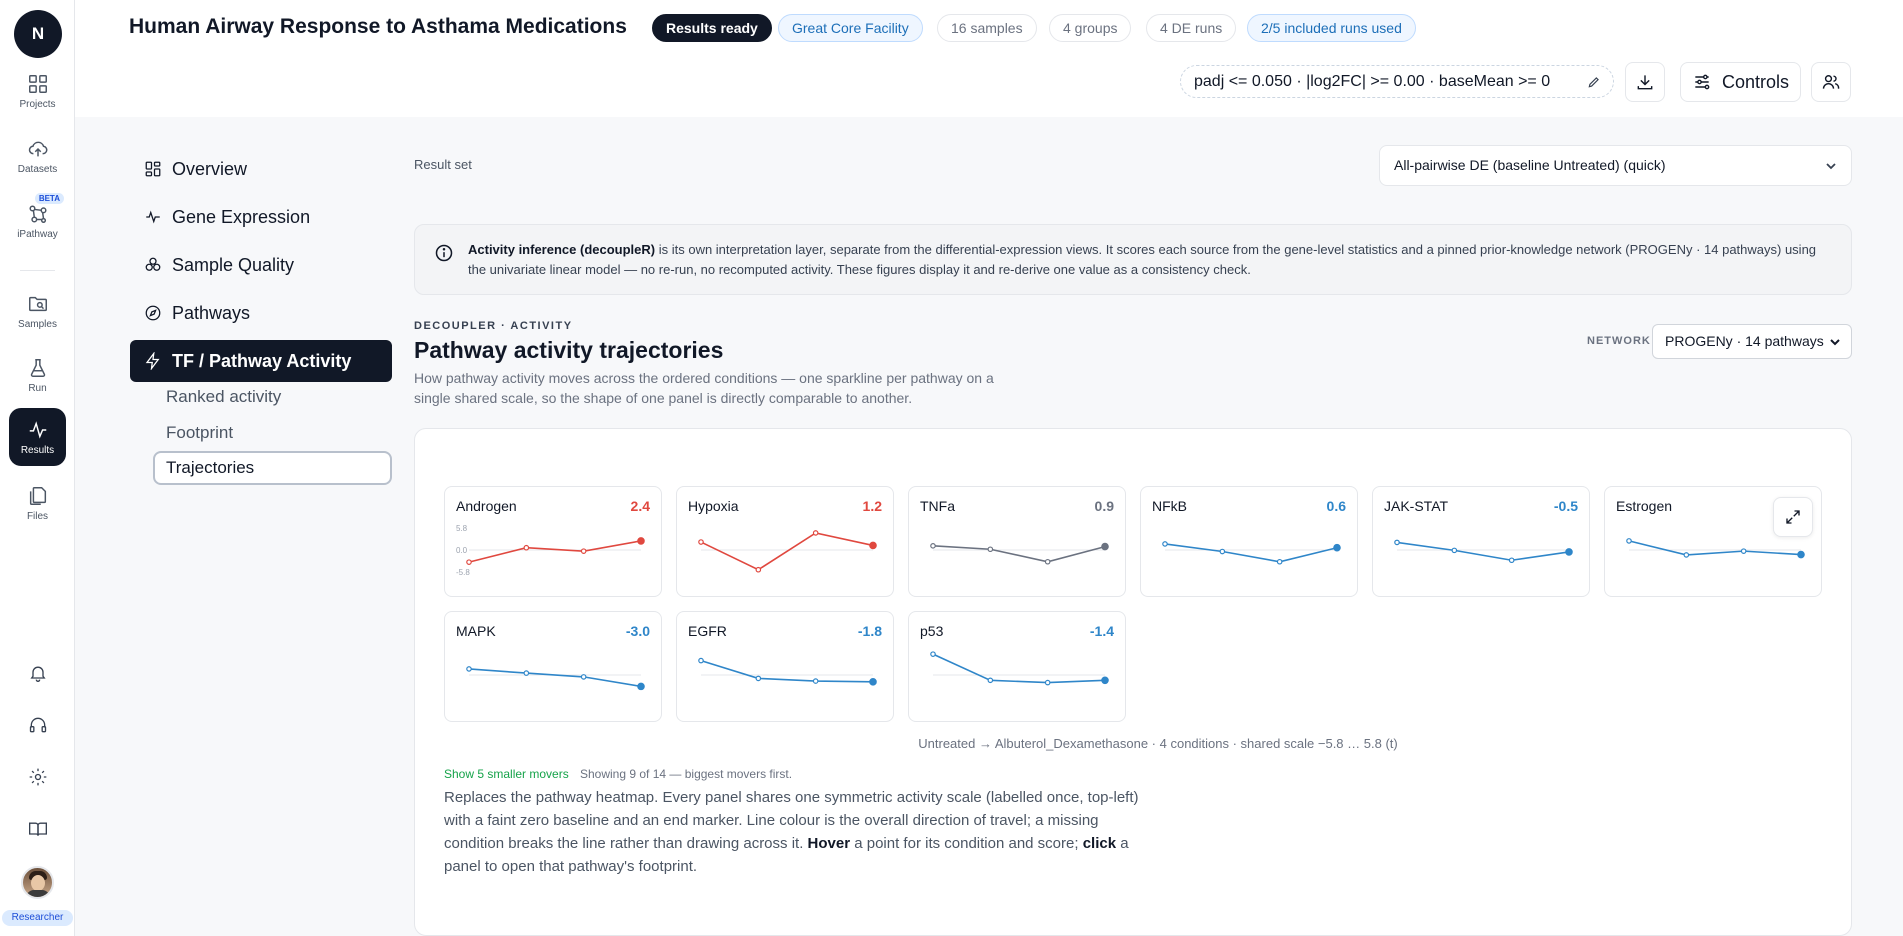 Image resolution: width=1903 pixels, height=936 pixels. I want to click on rail-item-ipathway: BETA iPathway, so click(37, 221).